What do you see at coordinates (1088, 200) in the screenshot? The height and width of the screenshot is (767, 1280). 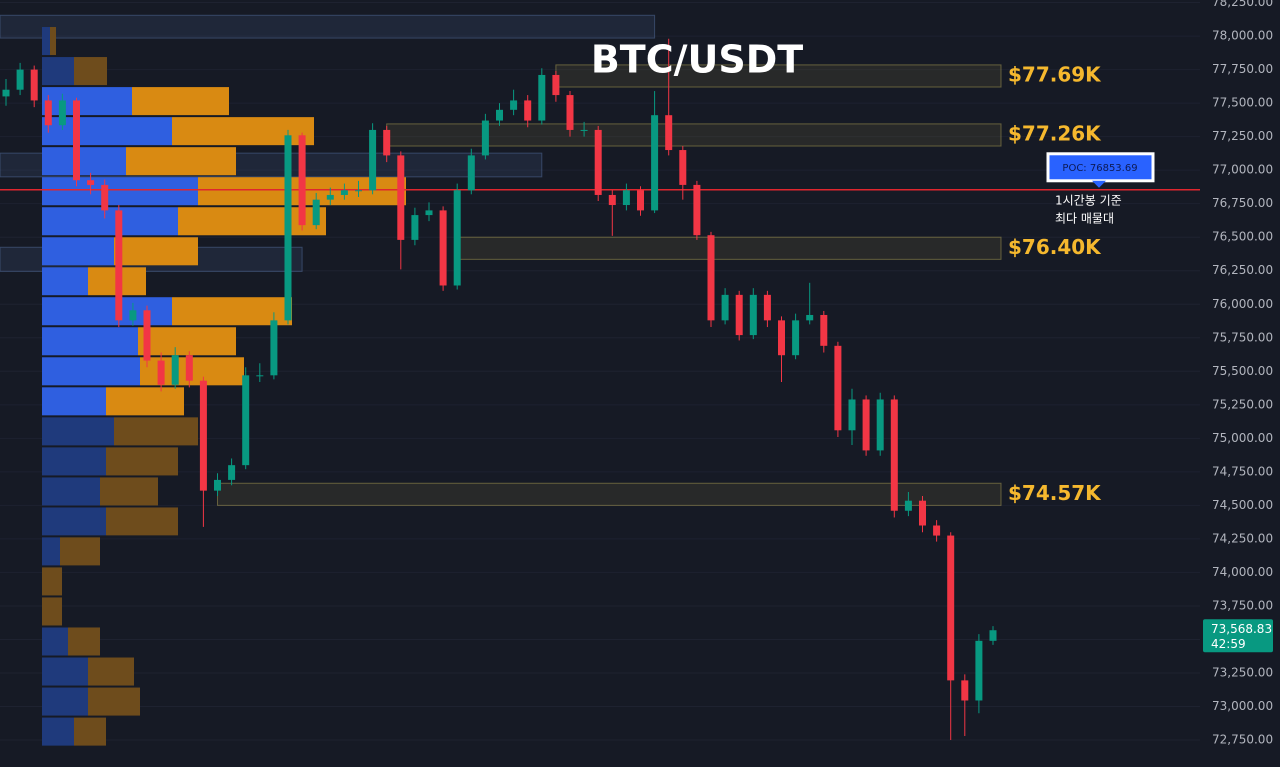 I see `poc-note: 1시간봉 기준` at bounding box center [1088, 200].